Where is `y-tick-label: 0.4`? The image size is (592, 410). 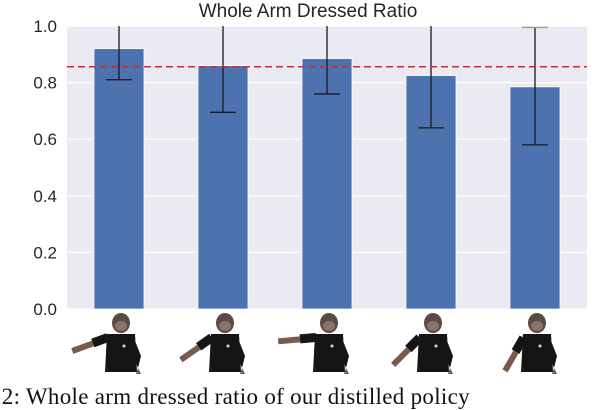 y-tick-label: 0.4 is located at coordinates (45, 196).